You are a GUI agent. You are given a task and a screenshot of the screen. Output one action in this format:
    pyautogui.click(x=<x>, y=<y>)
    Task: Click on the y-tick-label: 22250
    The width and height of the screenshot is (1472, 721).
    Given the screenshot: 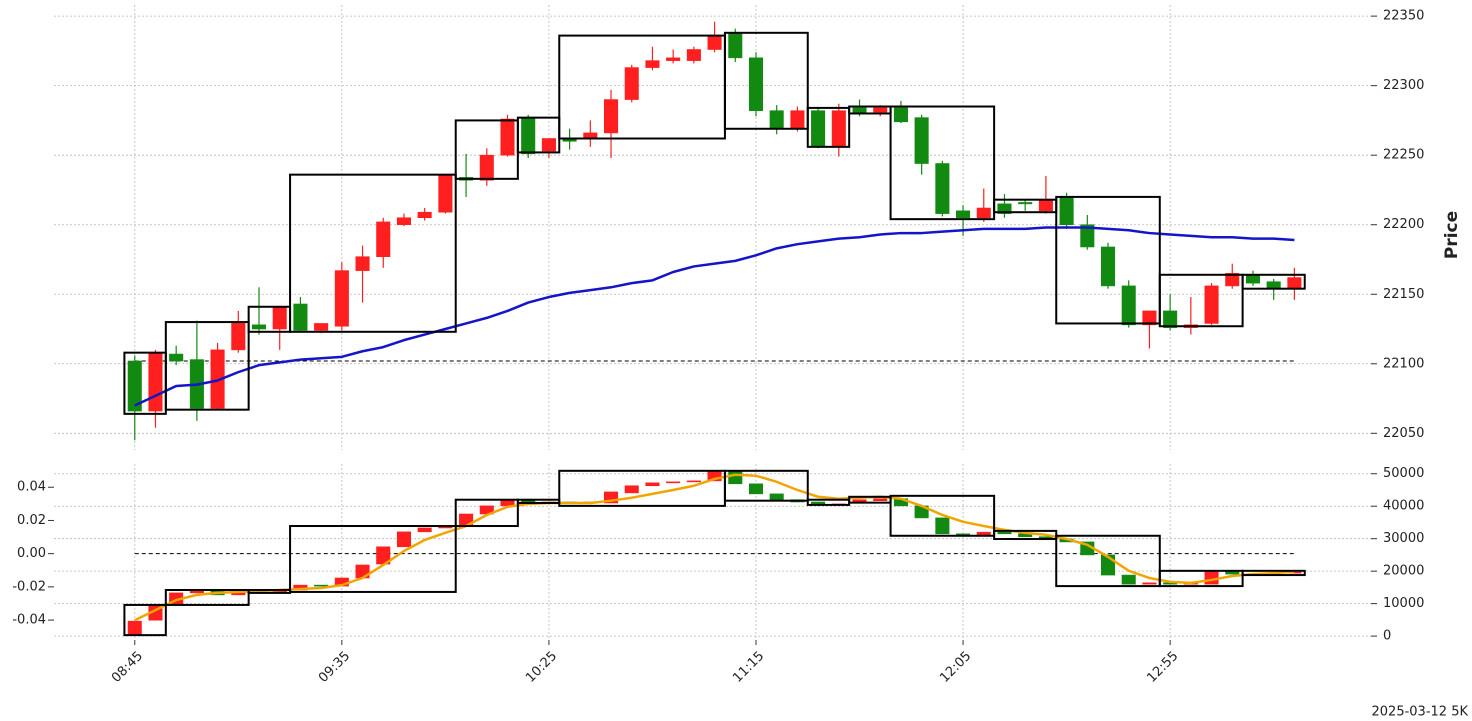 What is the action you would take?
    pyautogui.click(x=1403, y=155)
    